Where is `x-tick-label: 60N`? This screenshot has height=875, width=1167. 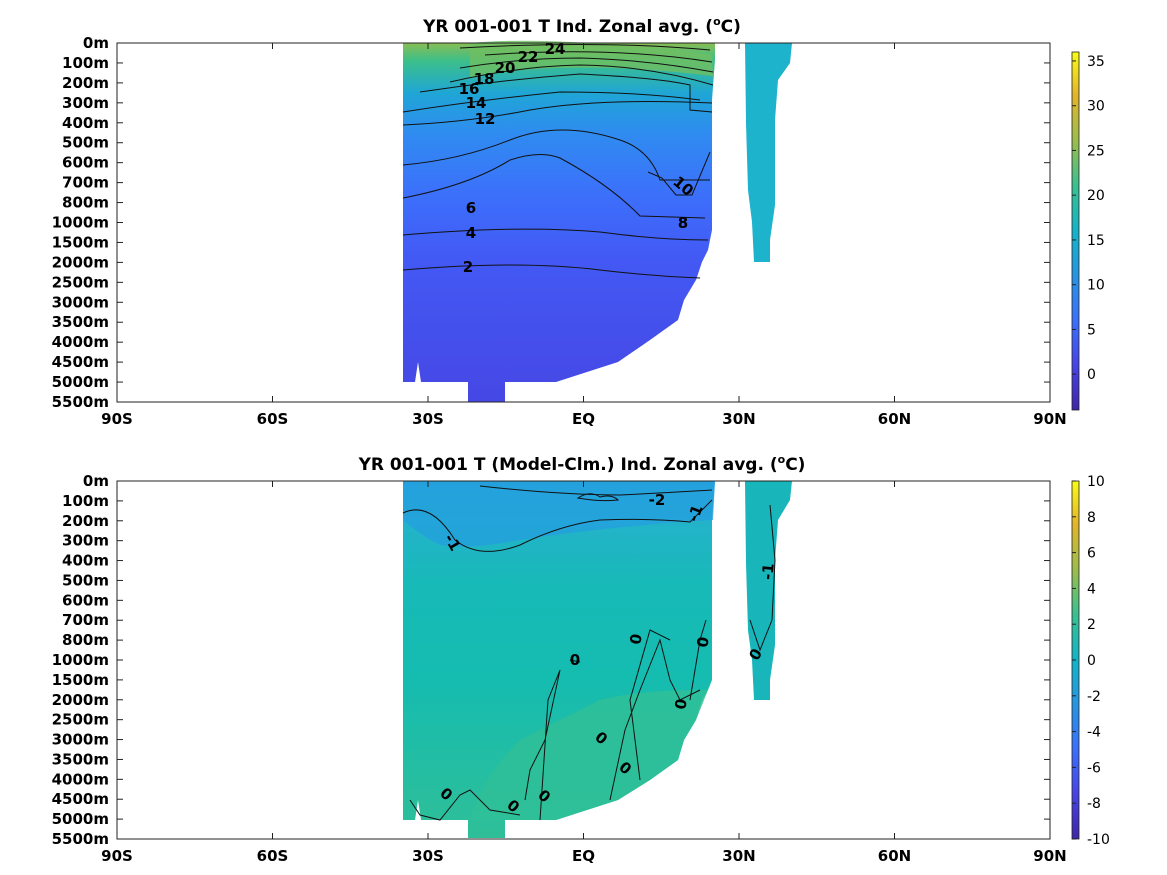 x-tick-label: 60N is located at coordinates (894, 419).